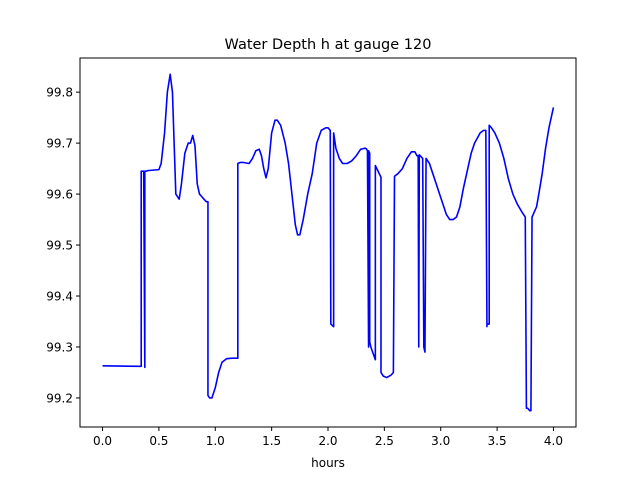 This screenshot has width=640, height=480. What do you see at coordinates (327, 441) in the screenshot?
I see `x-tick-label: 2.0` at bounding box center [327, 441].